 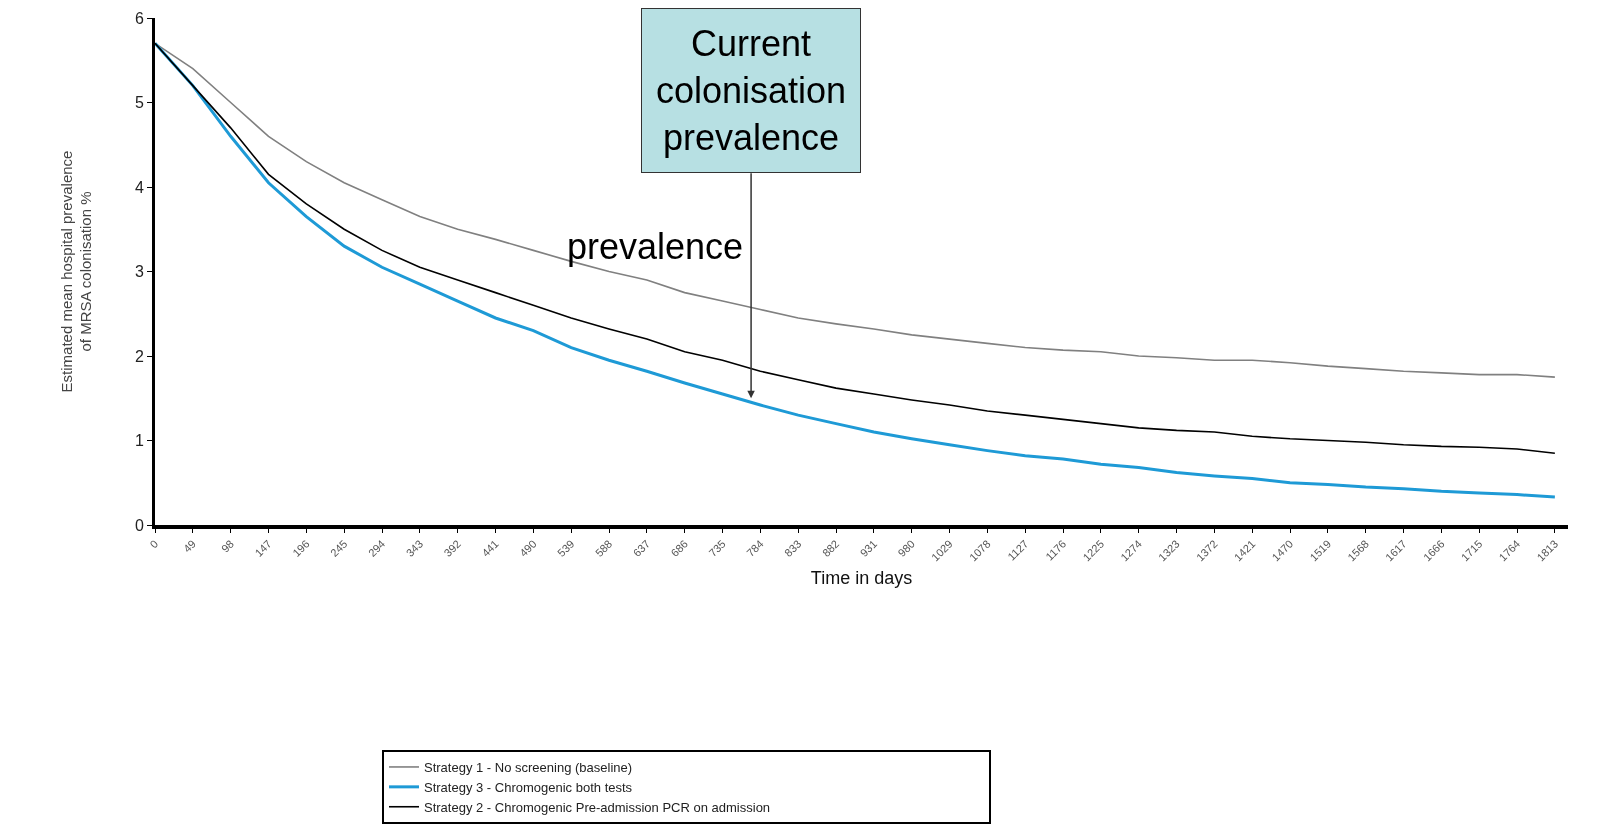 I want to click on x-tick-label: 490, so click(x=528, y=548).